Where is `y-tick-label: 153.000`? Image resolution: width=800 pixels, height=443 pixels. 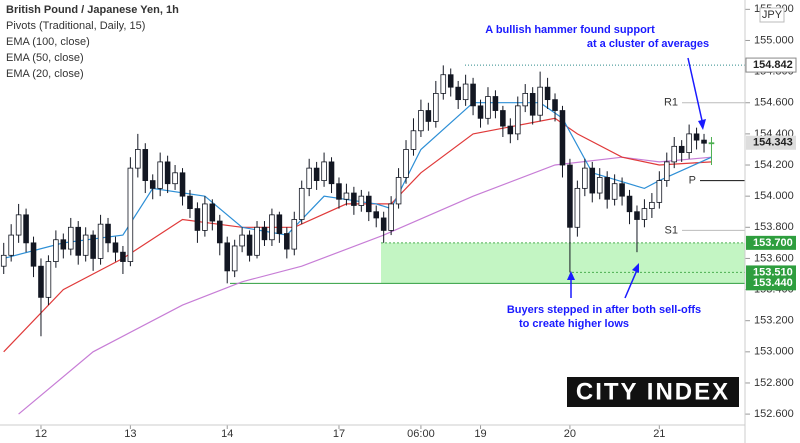
y-tick-label: 153.000 is located at coordinates (774, 352).